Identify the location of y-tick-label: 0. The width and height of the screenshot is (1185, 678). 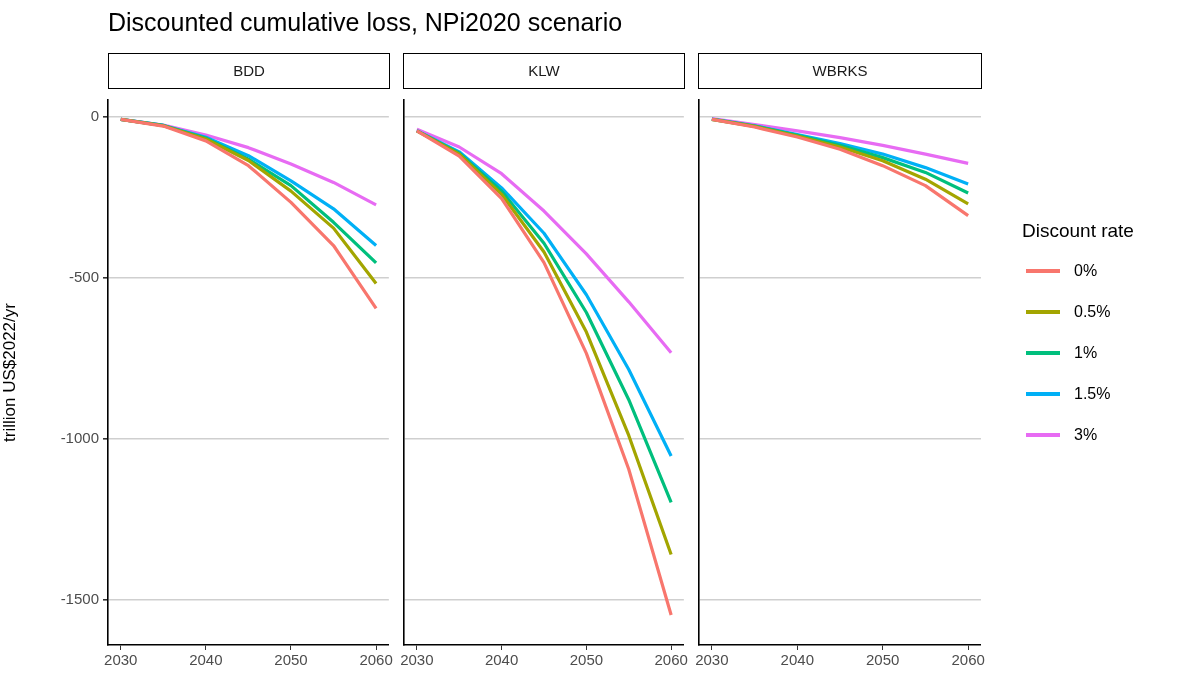
(94, 116).